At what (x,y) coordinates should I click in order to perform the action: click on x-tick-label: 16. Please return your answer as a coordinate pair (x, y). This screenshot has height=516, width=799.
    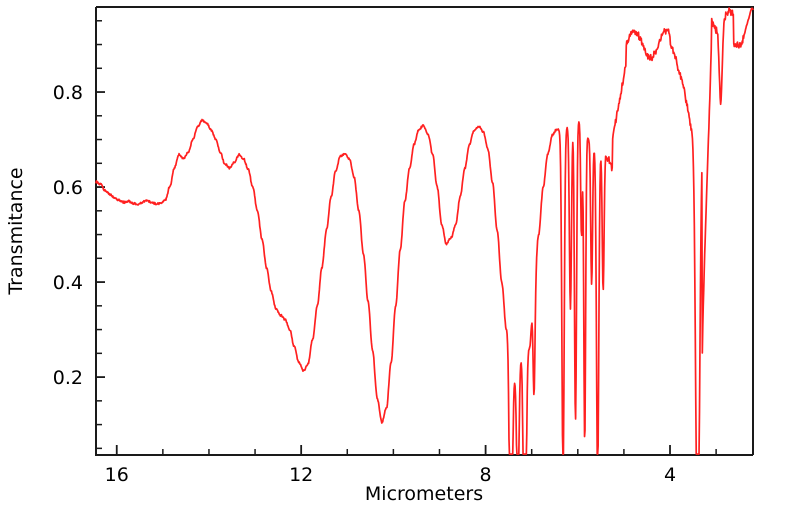
    Looking at the image, I should click on (117, 475).